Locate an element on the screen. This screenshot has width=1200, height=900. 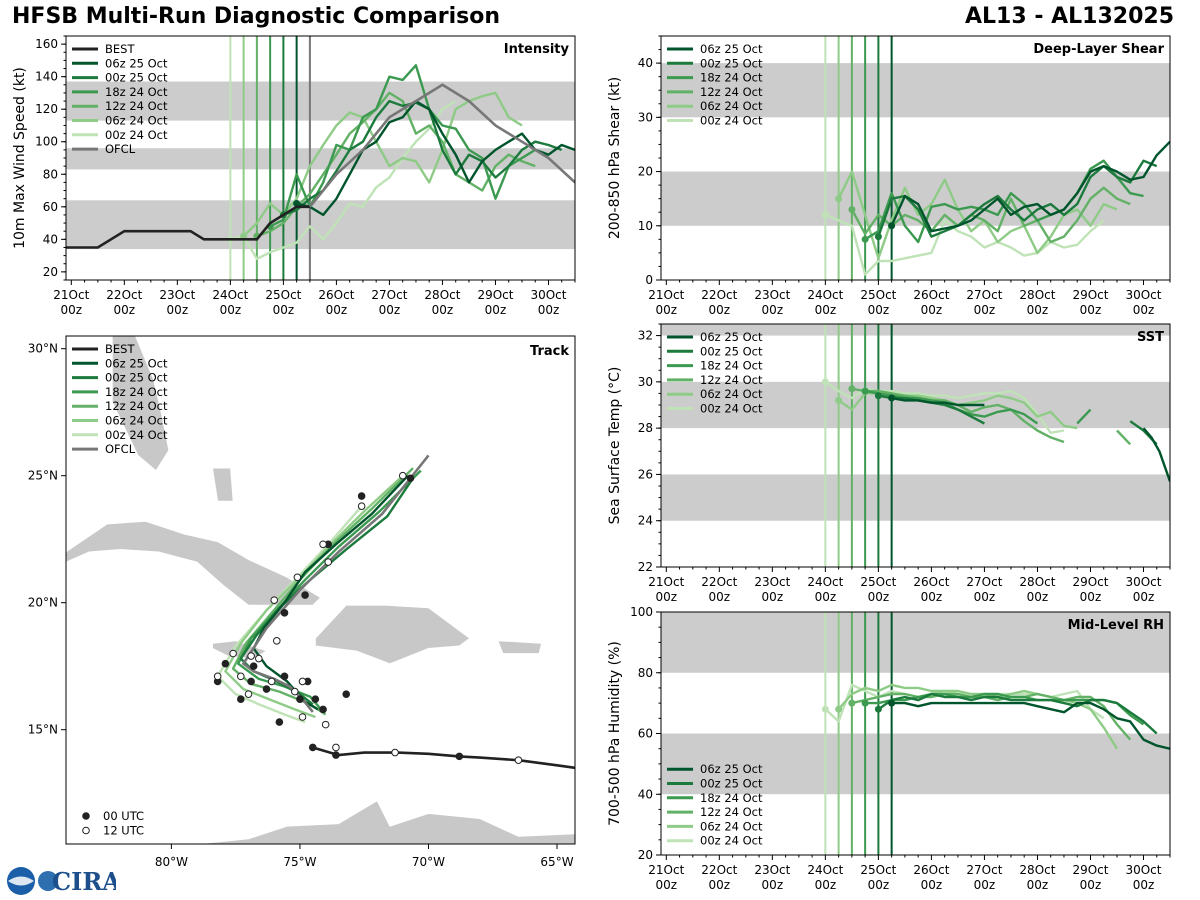
rh-xtick-day-2: 23Oct is located at coordinates (772, 870).